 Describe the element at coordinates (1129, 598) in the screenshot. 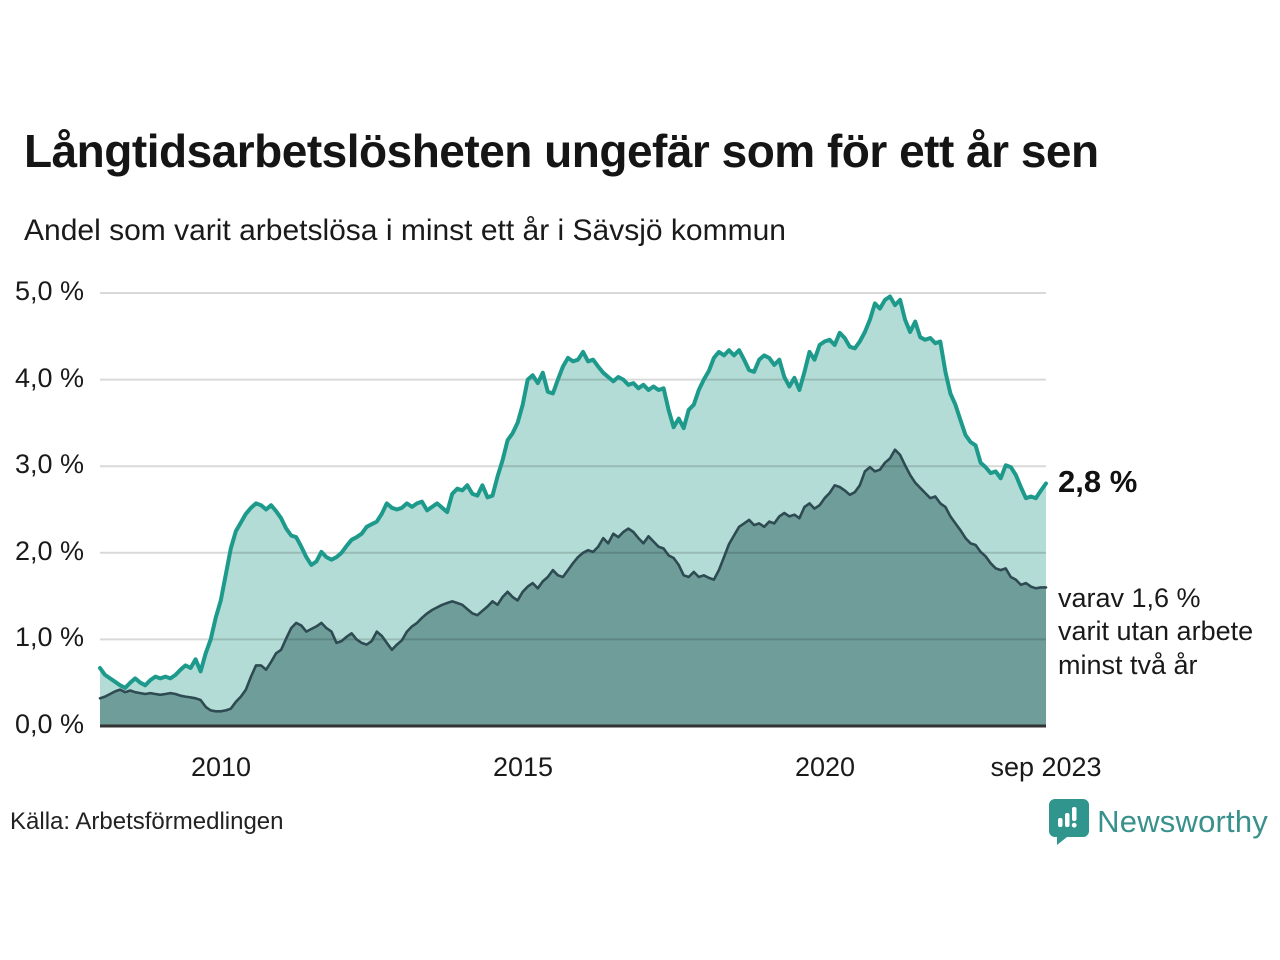

I see `secondary-annotation-line: varav 1,6 %` at that location.